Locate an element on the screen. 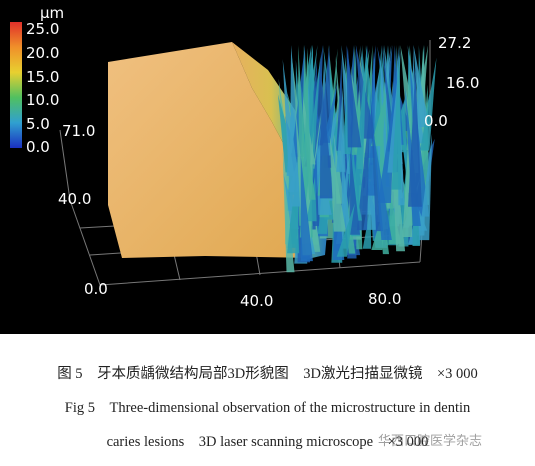 The height and width of the screenshot is (466, 535). axis-label: 16.0 is located at coordinates (462, 83).